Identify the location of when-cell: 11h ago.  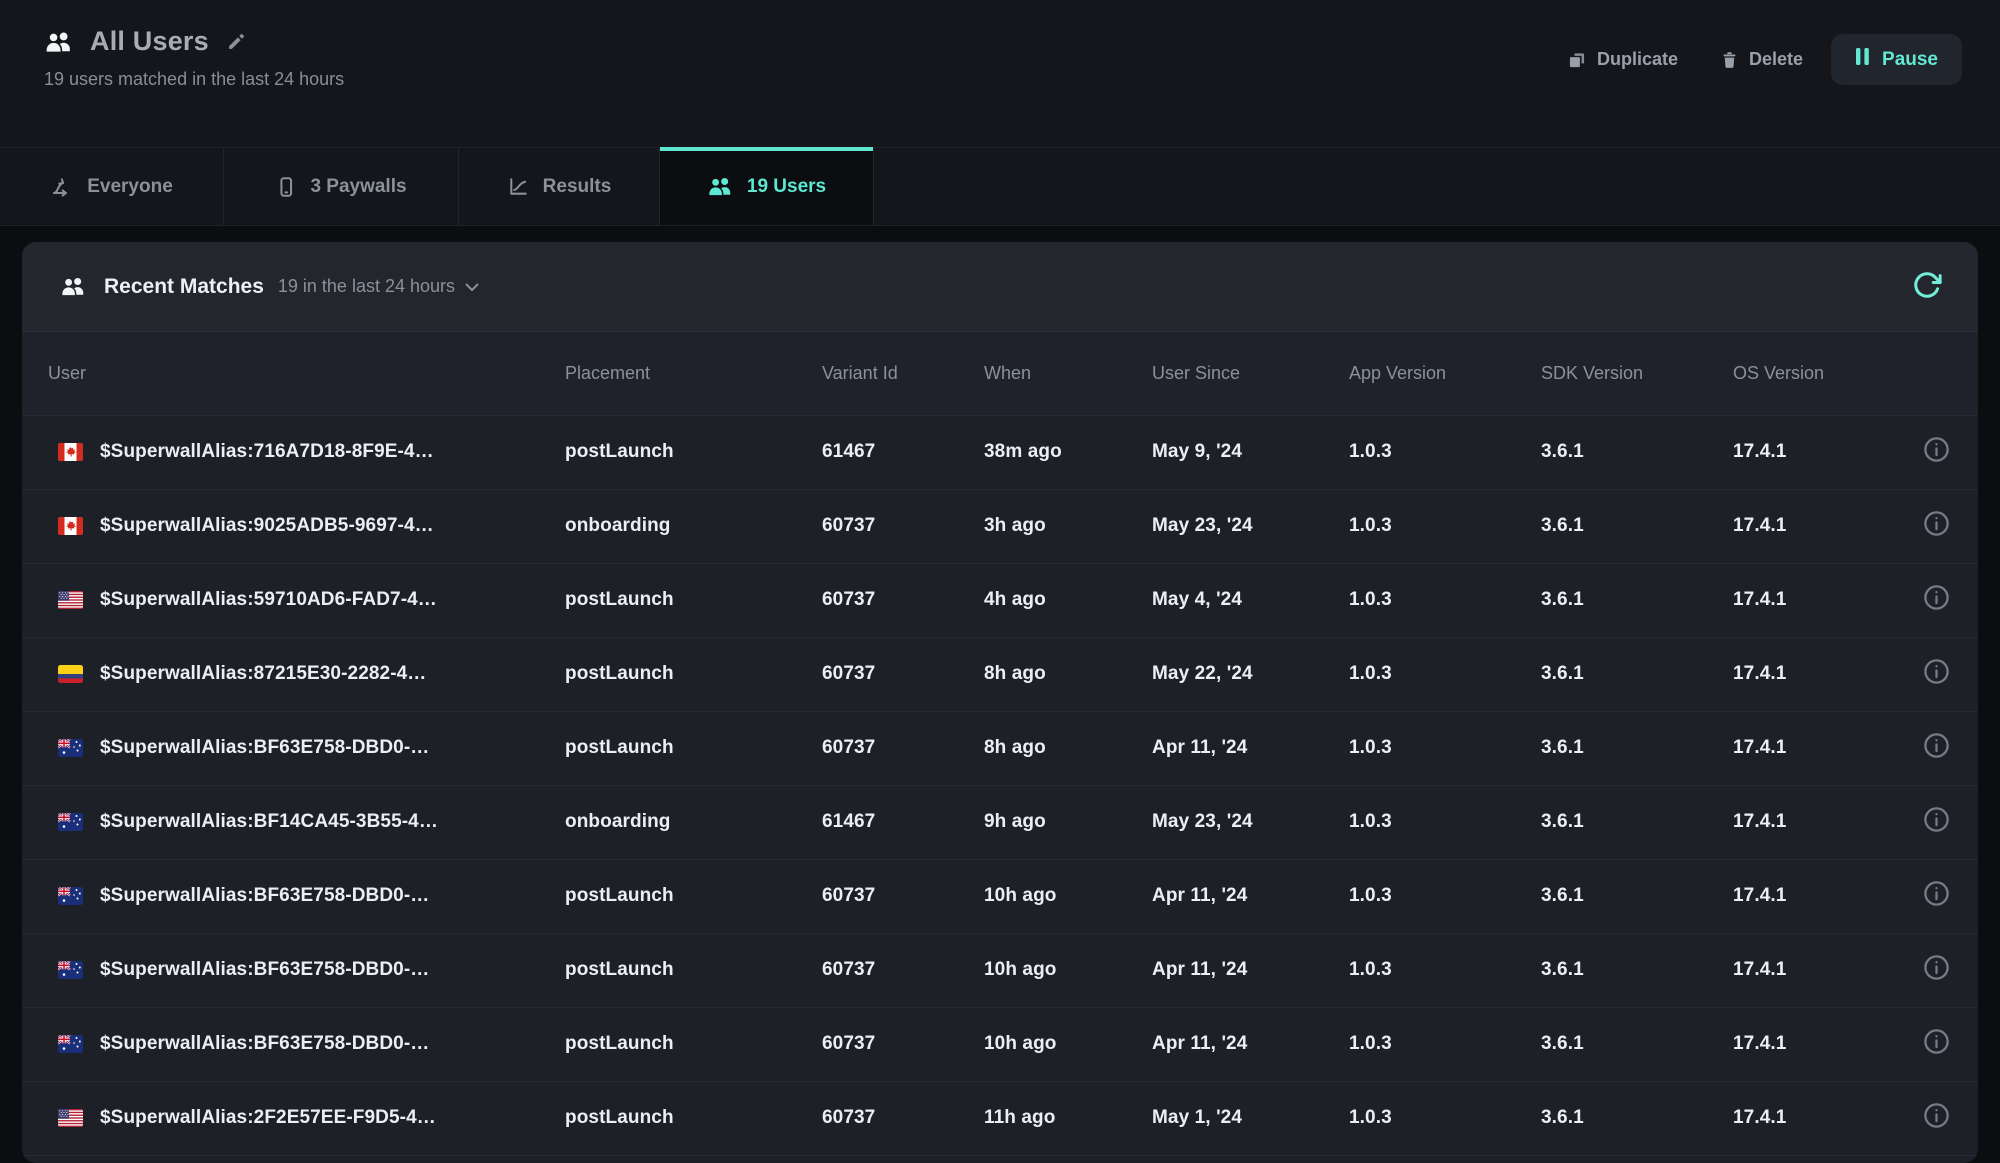
(1020, 1117).